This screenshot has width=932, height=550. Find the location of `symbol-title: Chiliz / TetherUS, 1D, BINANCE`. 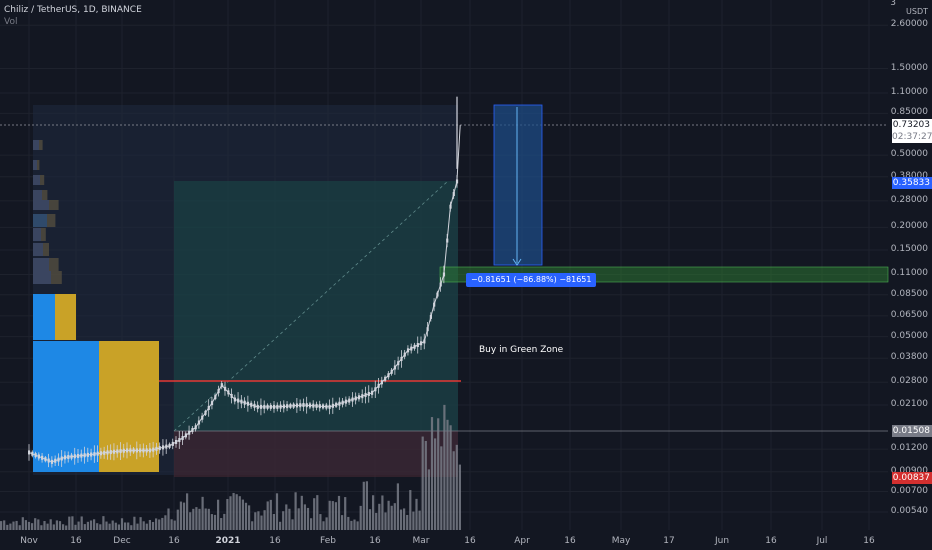

symbol-title: Chiliz / TetherUS, 1D, BINANCE is located at coordinates (73, 10).